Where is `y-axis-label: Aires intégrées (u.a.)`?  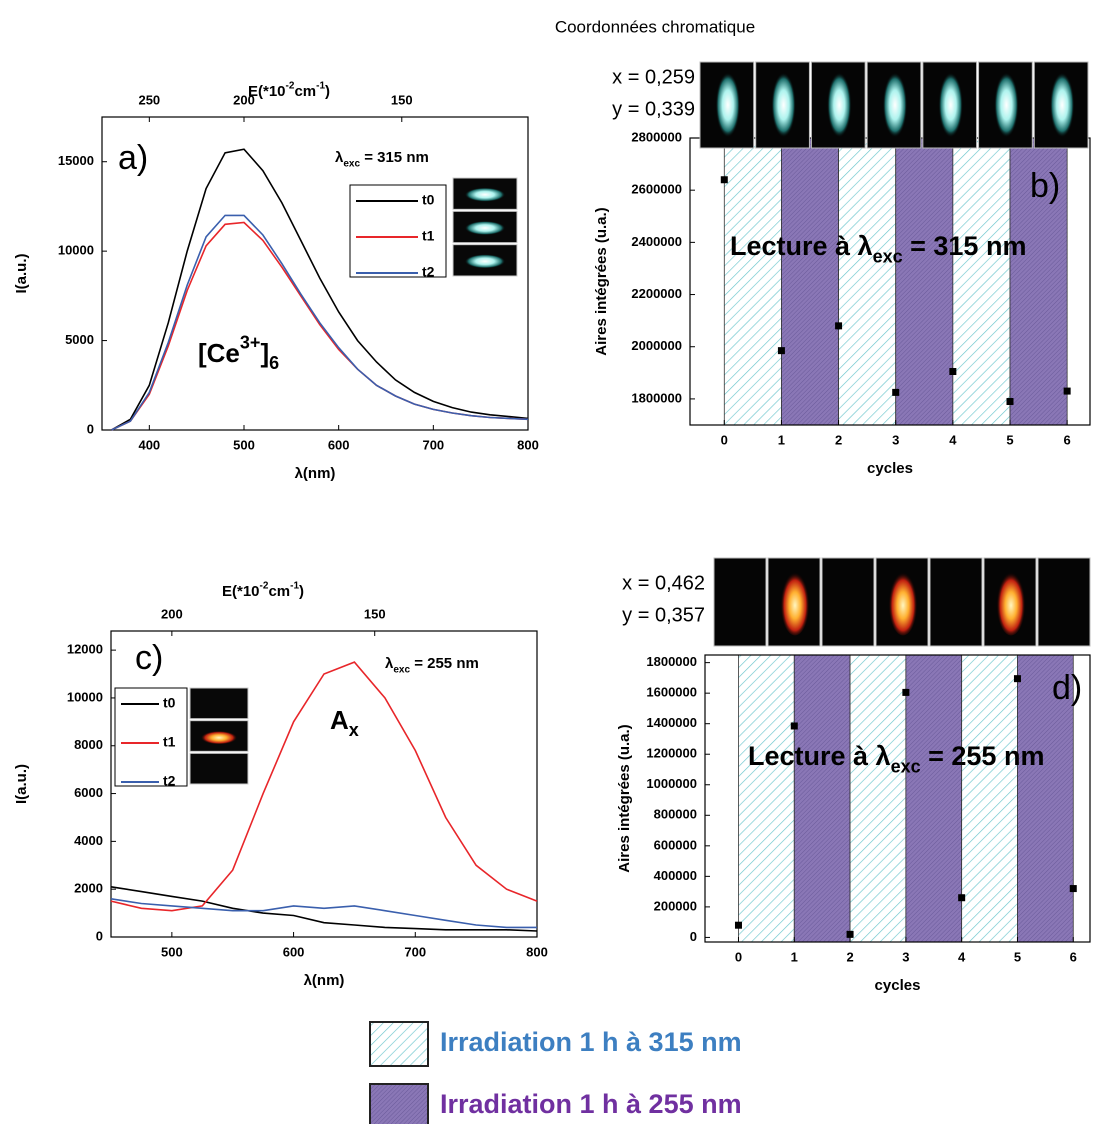
y-axis-label: Aires intégrées (u.a.) is located at coordinates (624, 798).